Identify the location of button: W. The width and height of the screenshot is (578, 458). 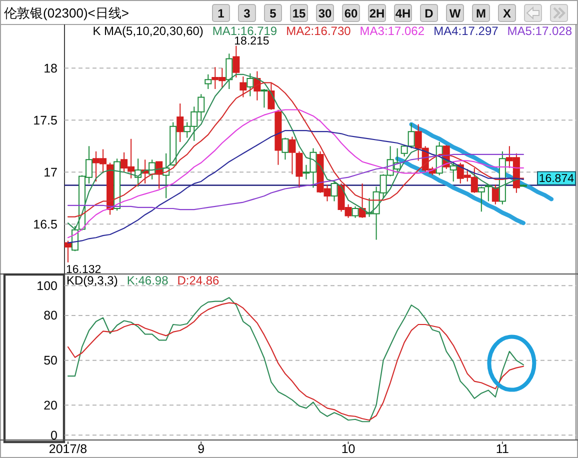
(455, 13).